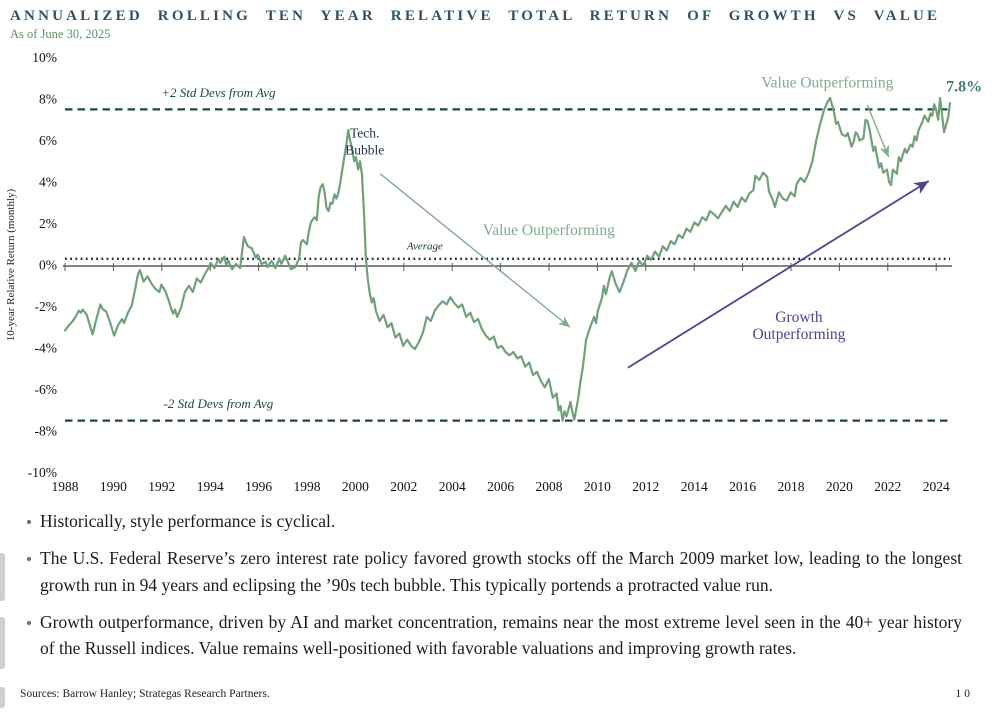 The image size is (995, 713). Describe the element at coordinates (887, 486) in the screenshot. I see `x-axis-label: 2022` at that location.